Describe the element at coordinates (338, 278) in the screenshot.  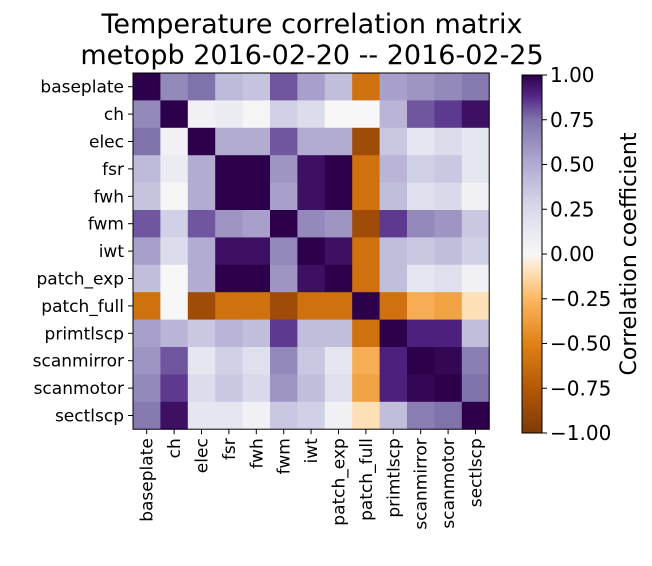
I see `heatmap-cell-patch_exp-patch_exp` at that location.